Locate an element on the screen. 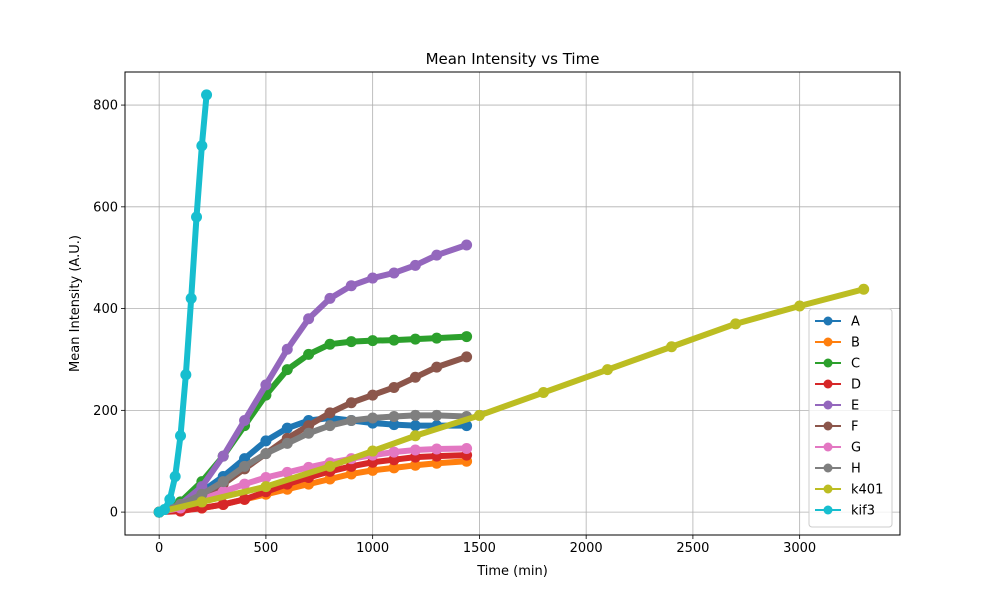  legend-label: C is located at coordinates (855, 364).